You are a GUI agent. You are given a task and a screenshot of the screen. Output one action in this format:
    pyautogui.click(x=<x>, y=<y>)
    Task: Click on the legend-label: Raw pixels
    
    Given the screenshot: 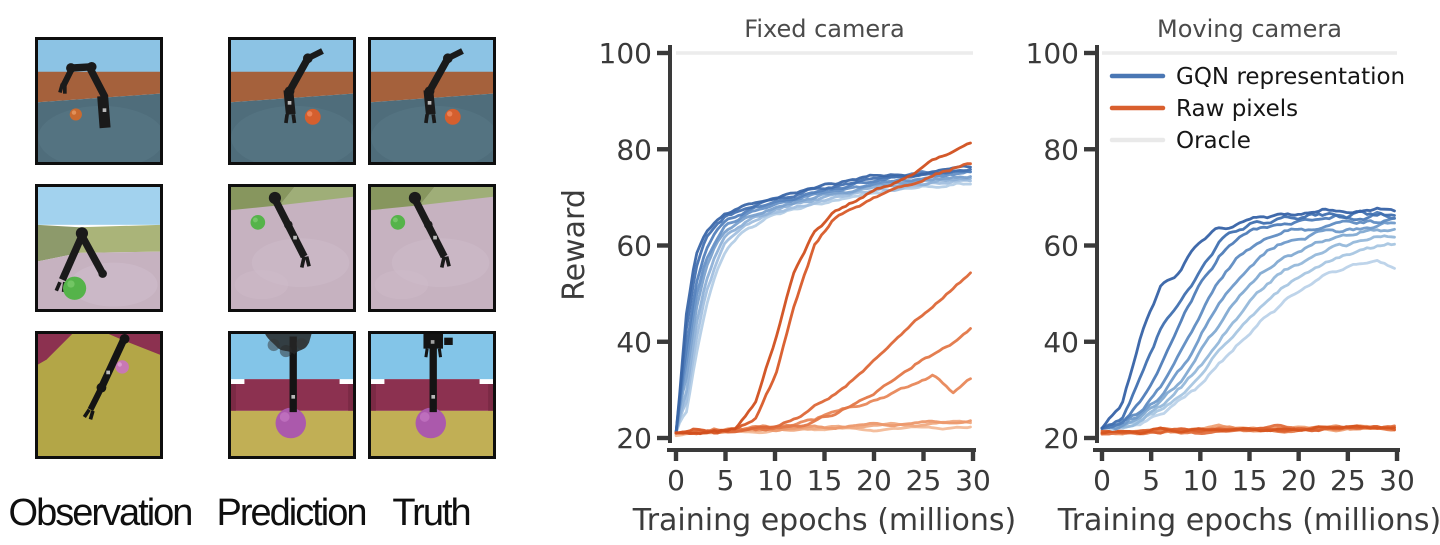 What is the action you would take?
    pyautogui.click(x=1237, y=109)
    